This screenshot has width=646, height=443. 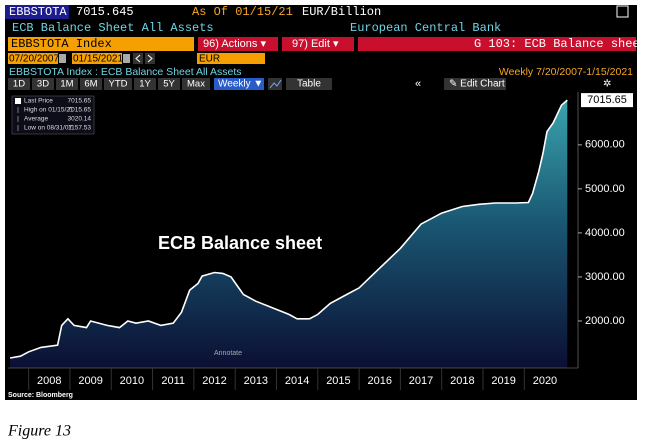 I want to click on frequency: Weekly ▼, so click(x=240, y=84).